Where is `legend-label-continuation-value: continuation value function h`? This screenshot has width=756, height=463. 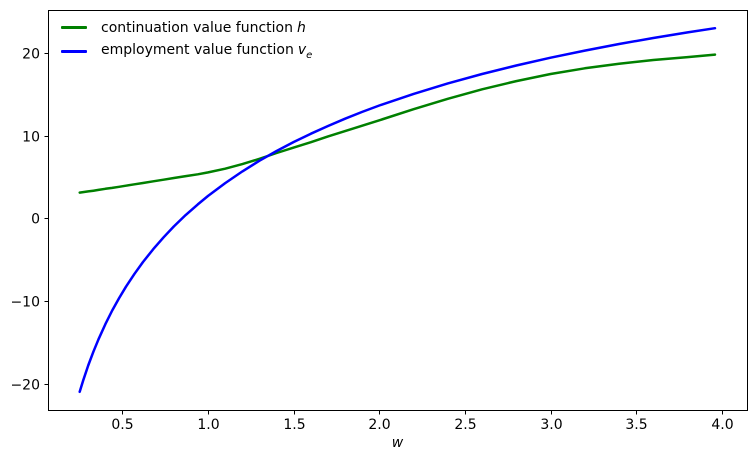 legend-label-continuation-value: continuation value function h is located at coordinates (203, 27).